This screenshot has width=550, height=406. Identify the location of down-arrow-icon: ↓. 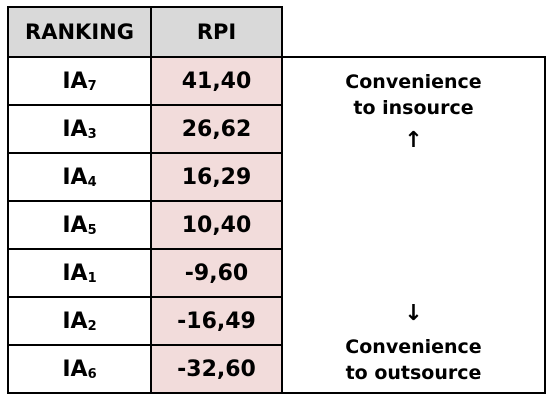
(413, 313).